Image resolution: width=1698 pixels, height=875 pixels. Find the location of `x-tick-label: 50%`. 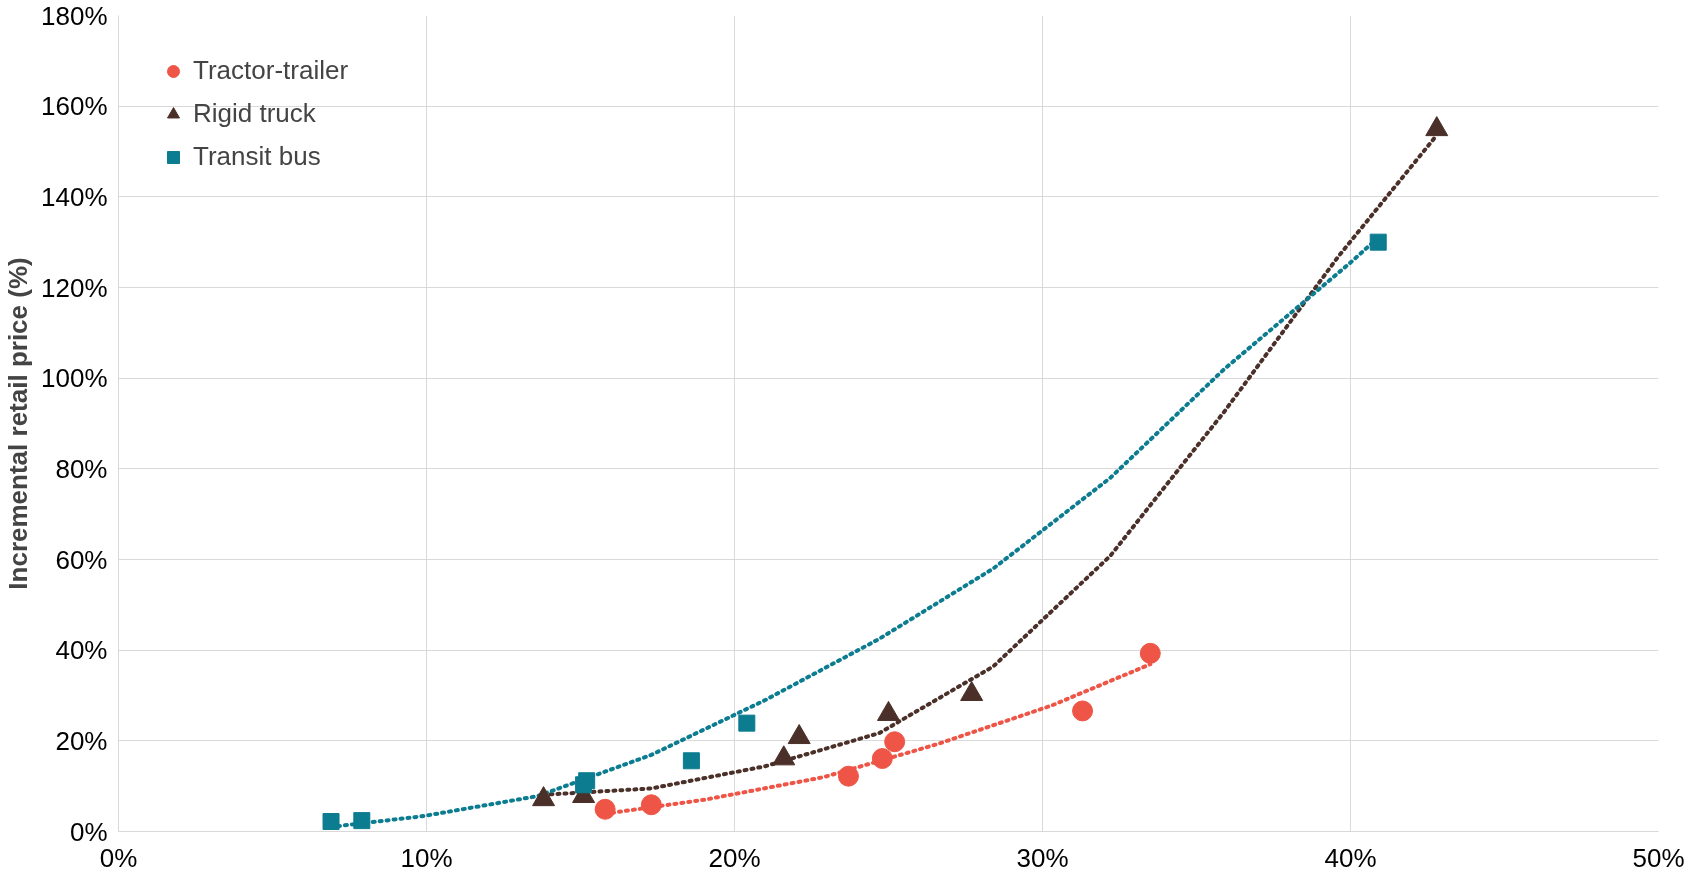

x-tick-label: 50% is located at coordinates (1658, 857).